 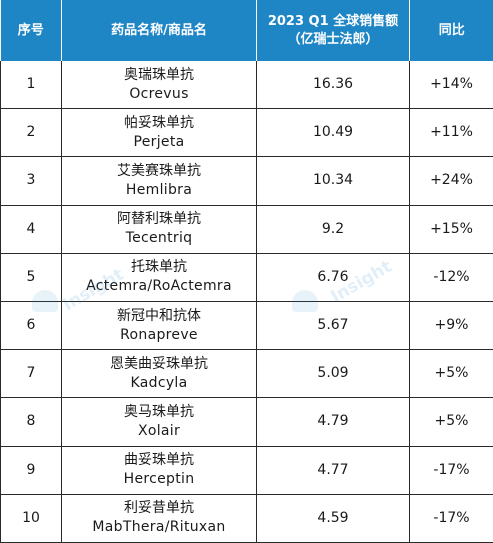 I want to click on drug-name-zh: 新冠中和抗体, so click(x=159, y=316).